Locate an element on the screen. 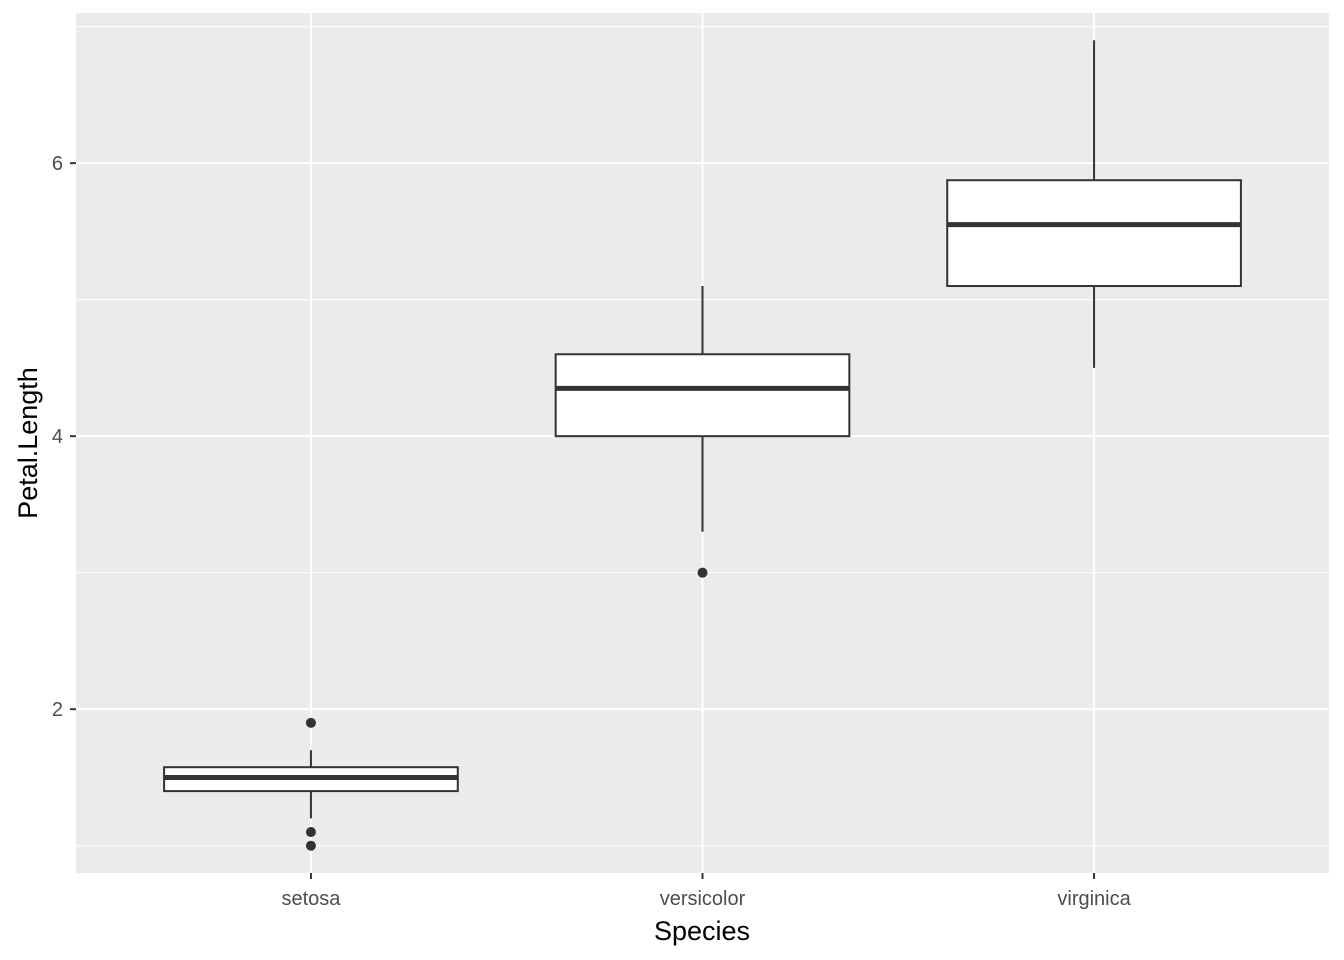 This screenshot has height=960, width=1344. box-virginica is located at coordinates (1094, 204).